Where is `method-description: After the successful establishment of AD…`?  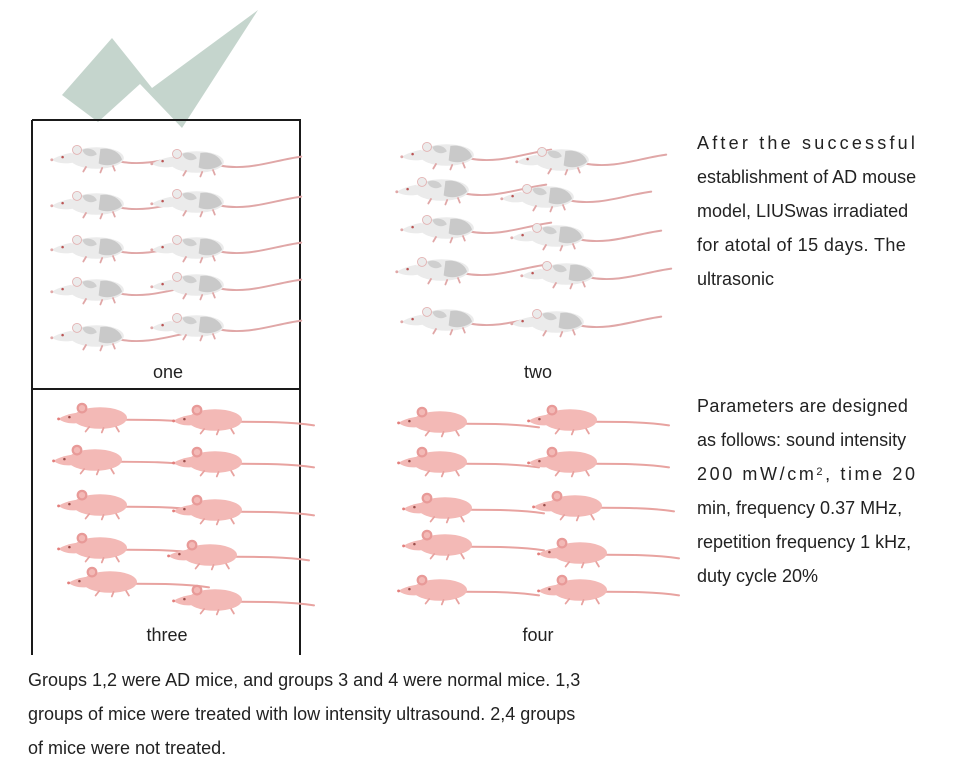 method-description: After the successful establishment of AD… is located at coordinates (807, 211).